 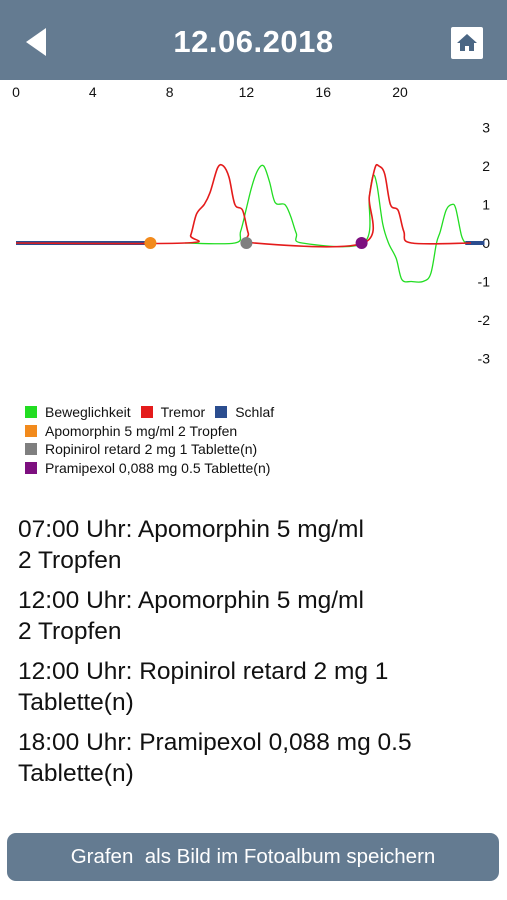 What do you see at coordinates (158, 467) in the screenshot?
I see `legend-label-pramipexol: Pramipexol 0,088 mg 0.5 Tablette(n)` at bounding box center [158, 467].